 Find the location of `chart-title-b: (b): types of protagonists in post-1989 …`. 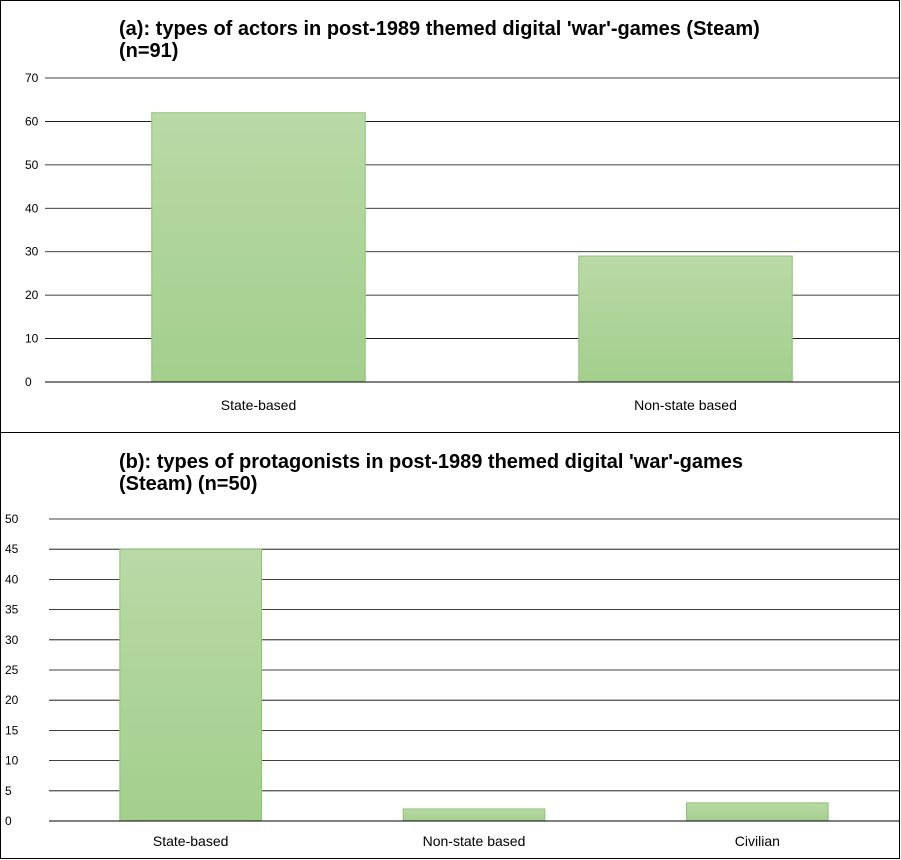

chart-title-b: (b): types of protagonists in post-1989 … is located at coordinates (431, 473).